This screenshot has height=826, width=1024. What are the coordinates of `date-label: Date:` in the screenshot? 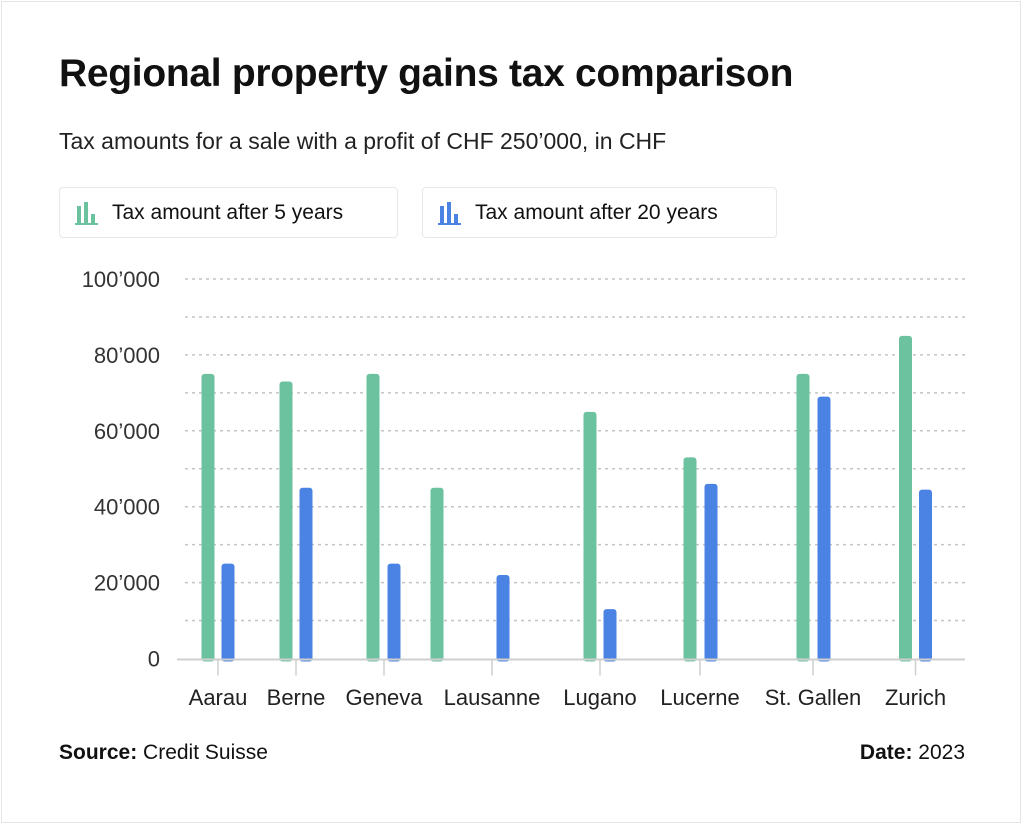 It's located at (886, 752).